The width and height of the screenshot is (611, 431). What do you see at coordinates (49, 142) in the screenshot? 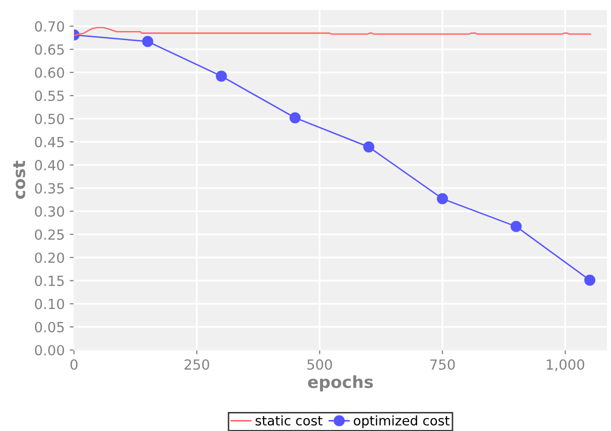
I see `y-tick-label: 0.45` at bounding box center [49, 142].